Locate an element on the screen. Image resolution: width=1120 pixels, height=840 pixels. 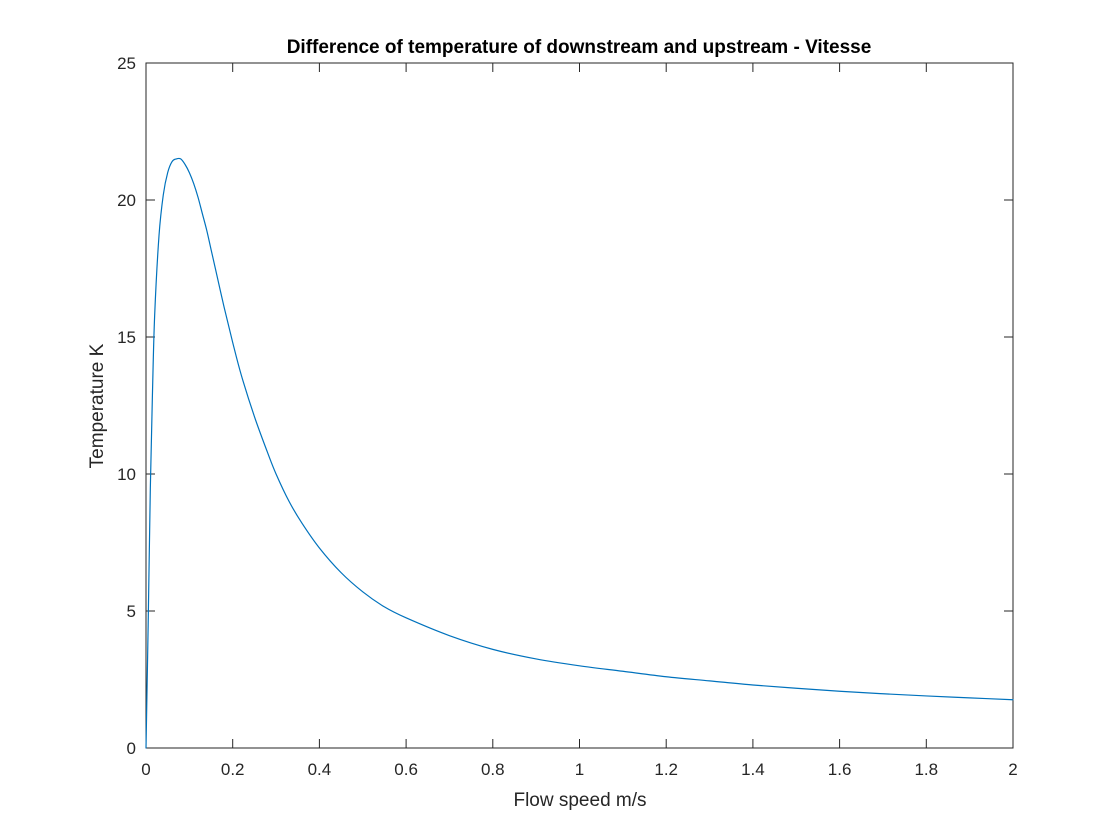
x-axis-label: Flow speed m/s is located at coordinates (579, 800).